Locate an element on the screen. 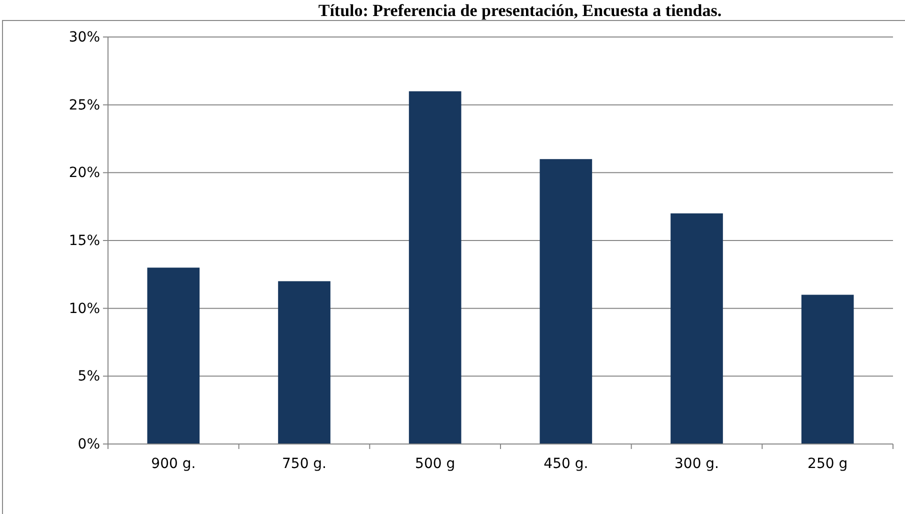  y-tick-label: 0% is located at coordinates (89, 444).